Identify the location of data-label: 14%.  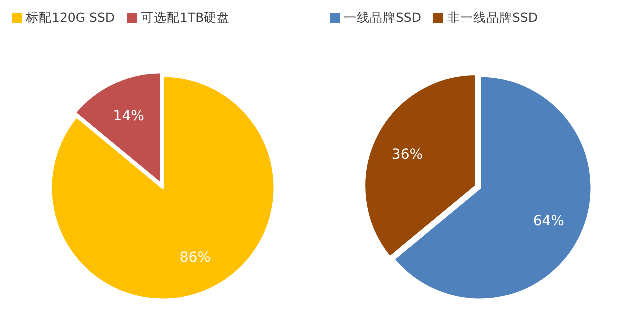
(128, 116).